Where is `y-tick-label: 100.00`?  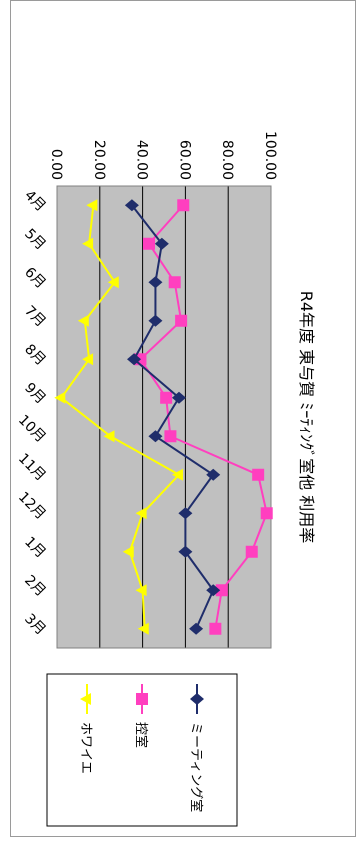
y-tick-label: 100.00 is located at coordinates (270, 155).